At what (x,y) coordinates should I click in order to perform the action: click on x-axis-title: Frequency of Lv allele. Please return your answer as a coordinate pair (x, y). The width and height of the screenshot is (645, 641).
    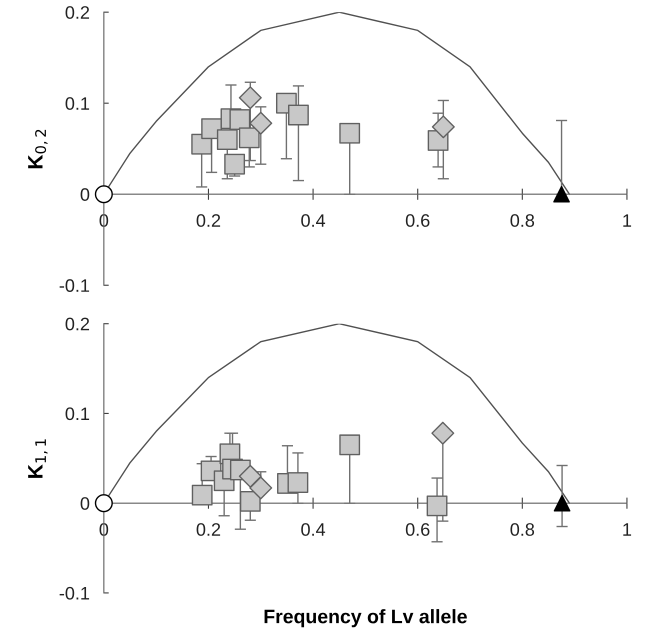
    Looking at the image, I should click on (365, 618).